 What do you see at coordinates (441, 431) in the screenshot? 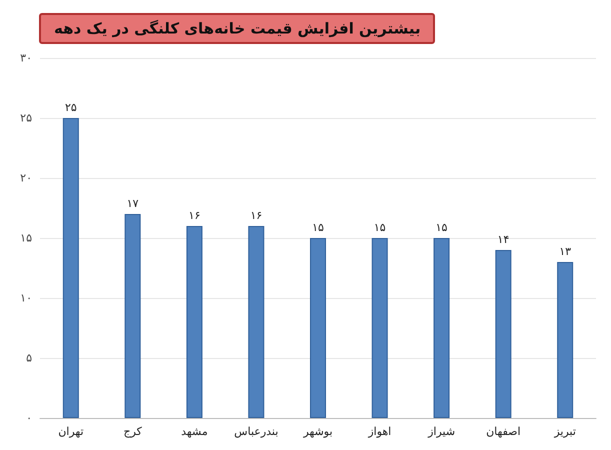
I see `x-tick-label: شیراز` at bounding box center [441, 431].